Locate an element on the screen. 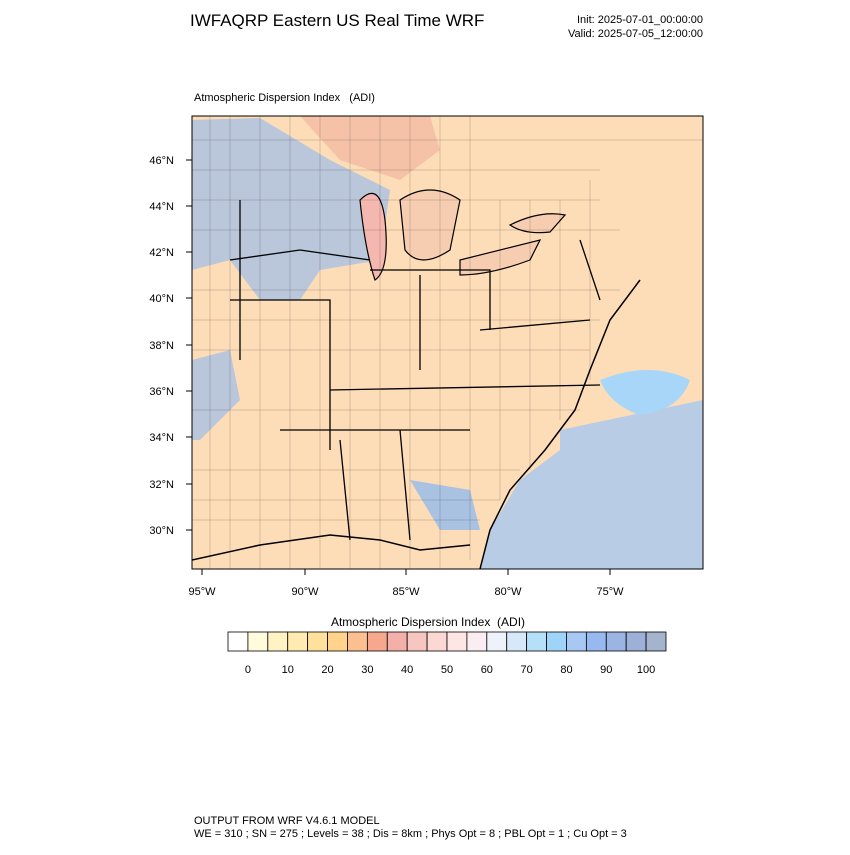 This screenshot has width=850, height=855. lat-label: 44°N is located at coordinates (161, 207).